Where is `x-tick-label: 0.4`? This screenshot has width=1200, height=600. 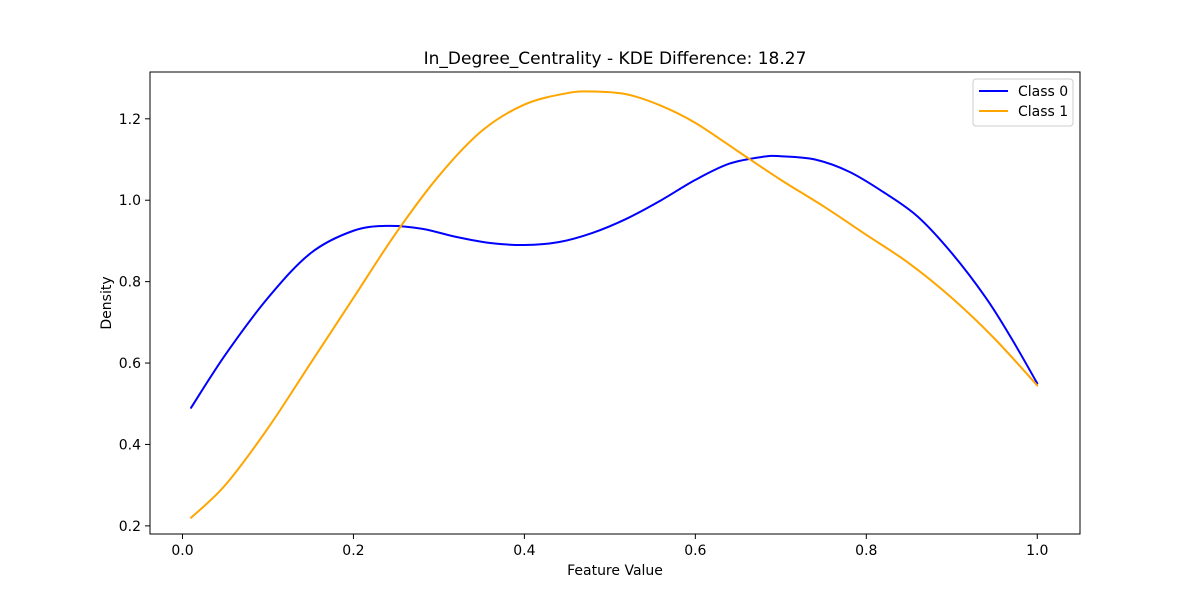 x-tick-label: 0.4 is located at coordinates (524, 551).